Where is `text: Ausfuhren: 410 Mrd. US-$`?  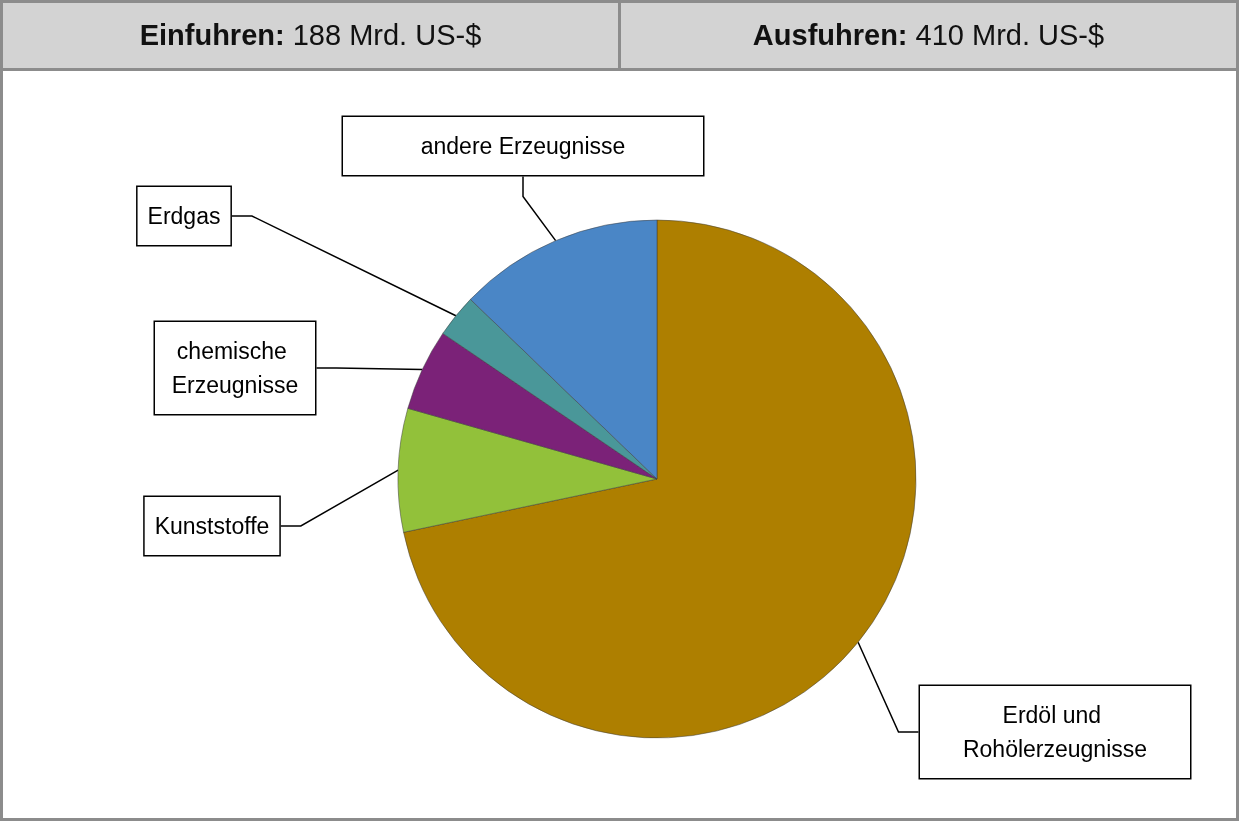
text: Ausfuhren: 410 Mrd. US-$ is located at coordinates (928, 35).